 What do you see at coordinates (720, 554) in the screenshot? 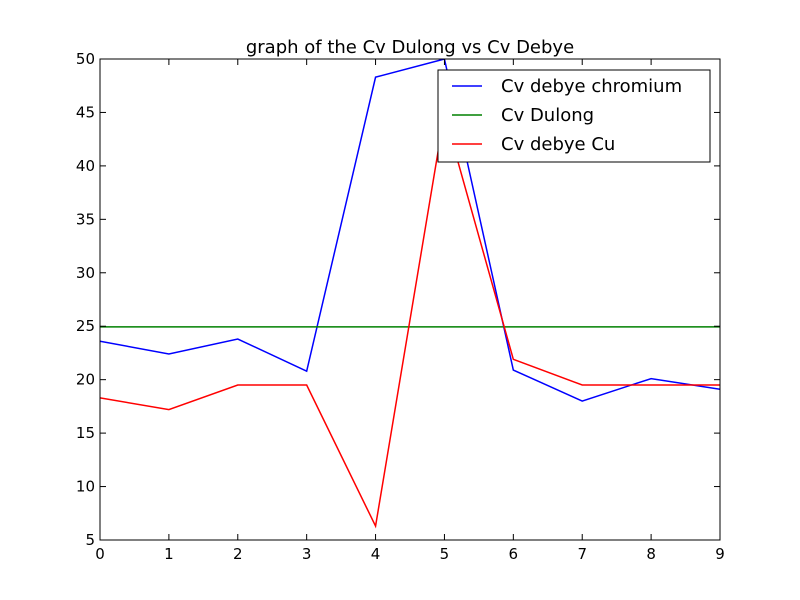
I see `x-tick-label: 9` at bounding box center [720, 554].